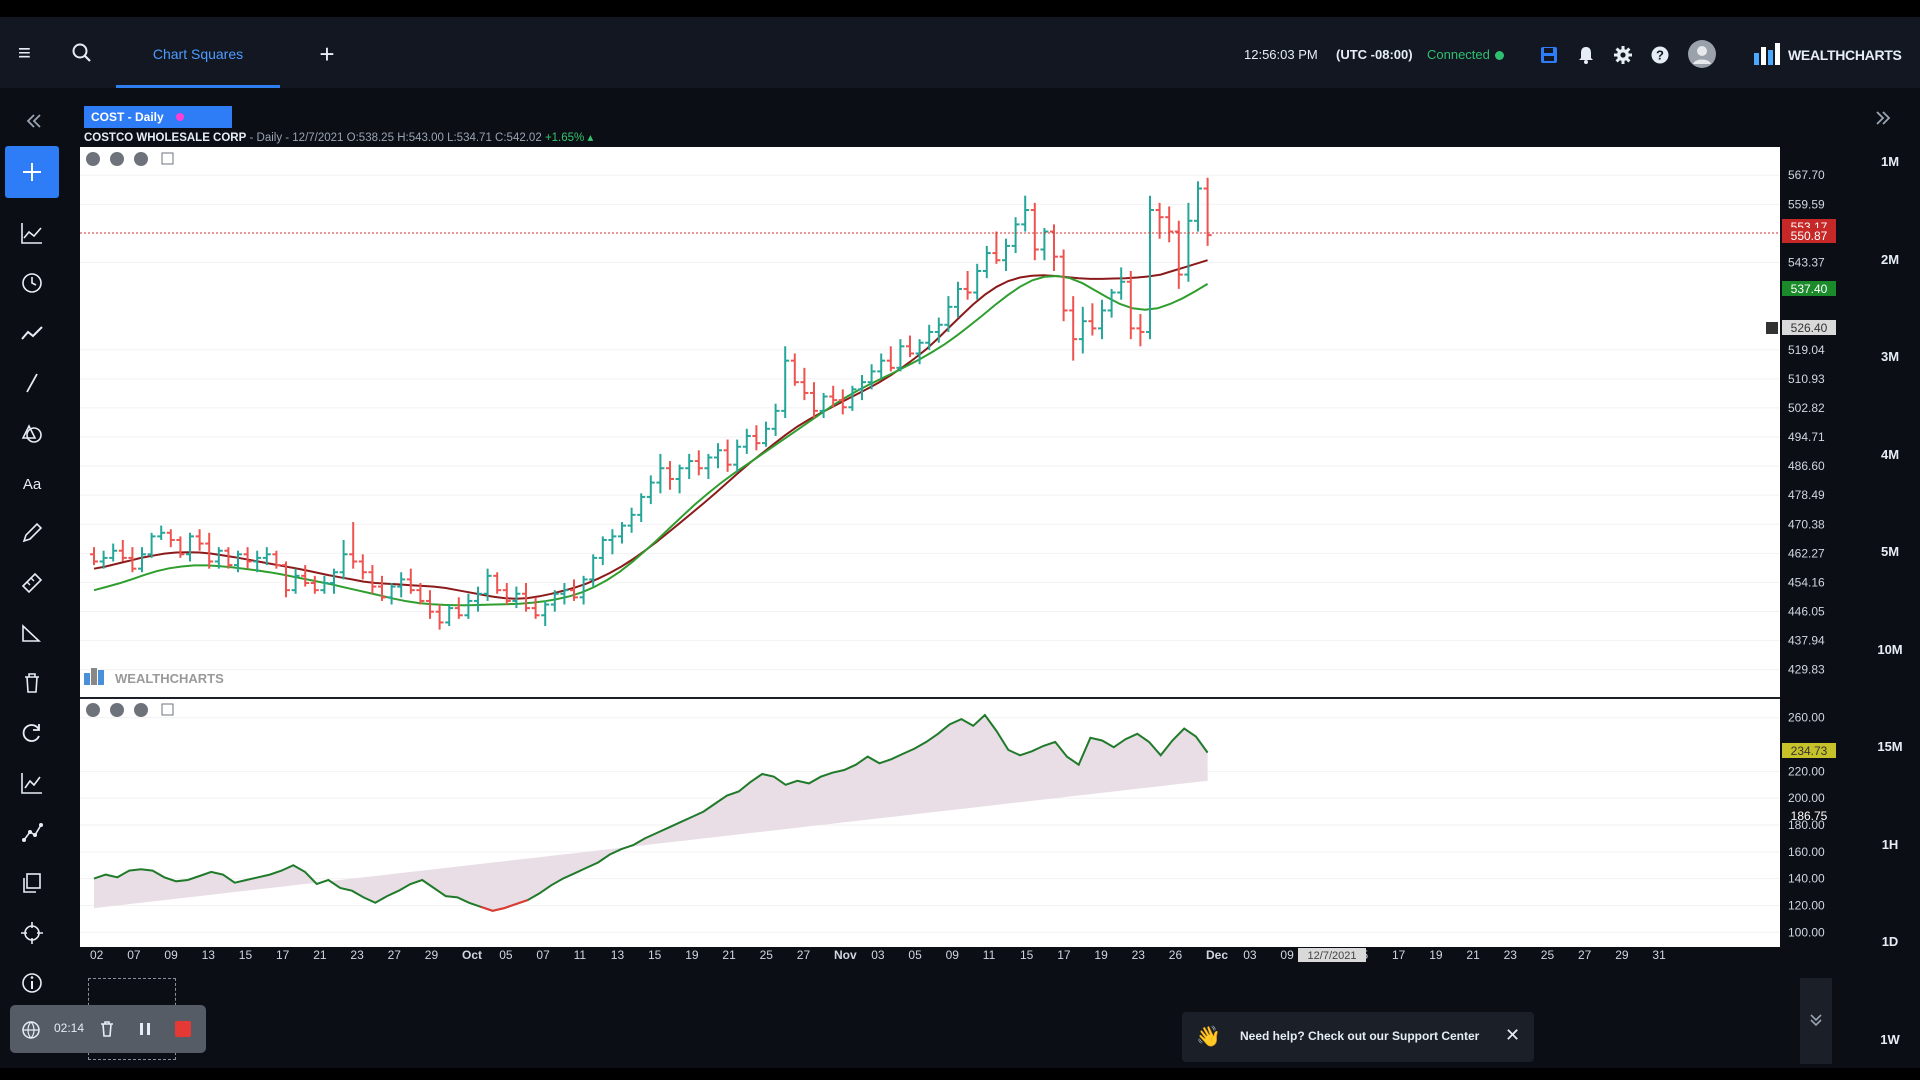  Describe the element at coordinates (32, 333) in the screenshot. I see `trend-icon` at that location.